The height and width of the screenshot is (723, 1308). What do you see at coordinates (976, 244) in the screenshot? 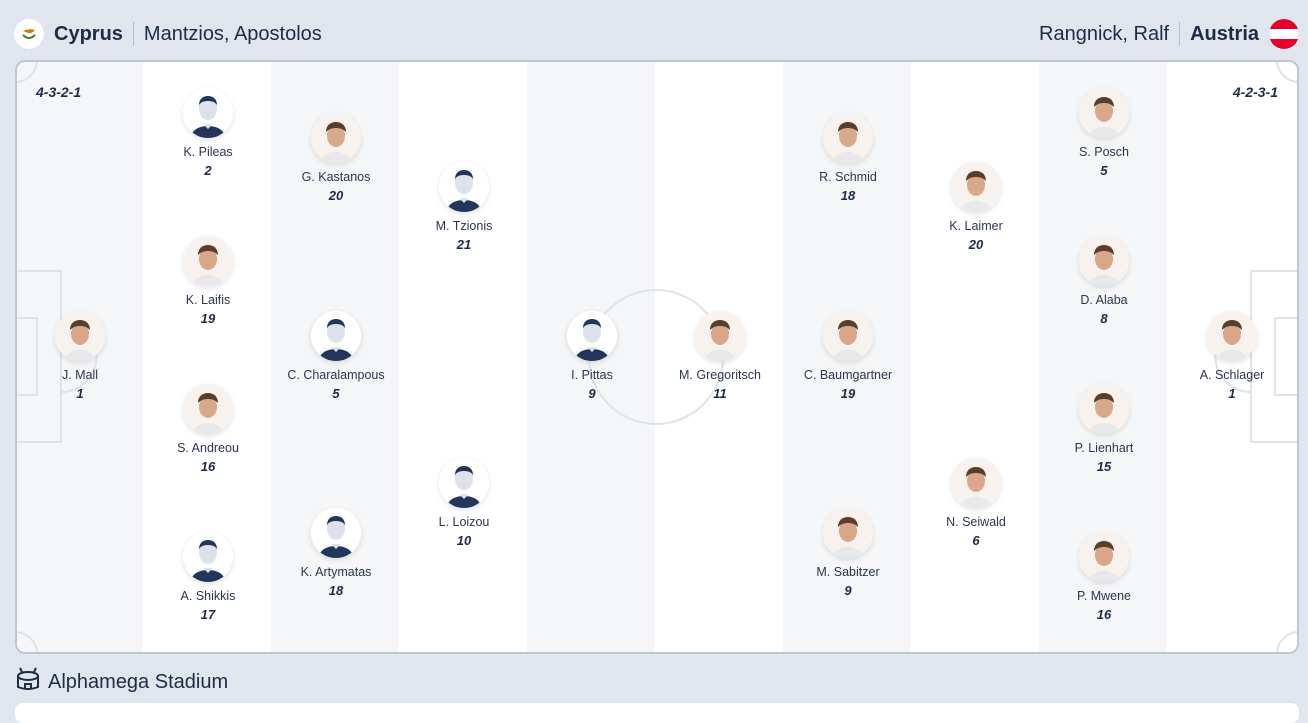
I see `player-number: 20` at bounding box center [976, 244].